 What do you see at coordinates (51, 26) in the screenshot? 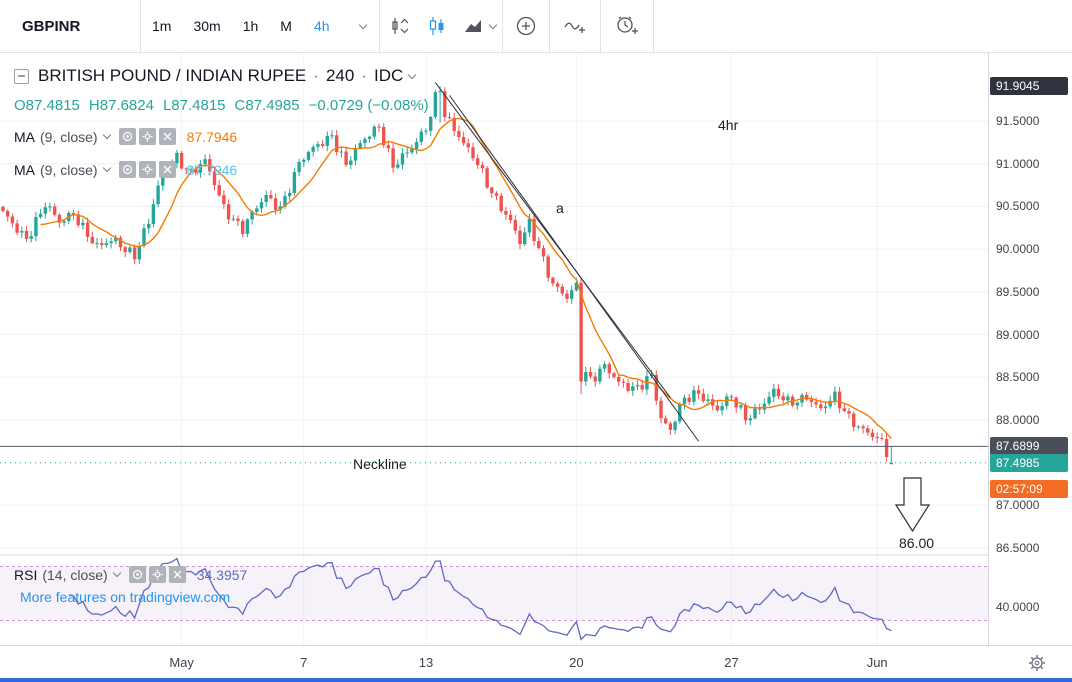
I see `symbol-button: GBPINR` at bounding box center [51, 26].